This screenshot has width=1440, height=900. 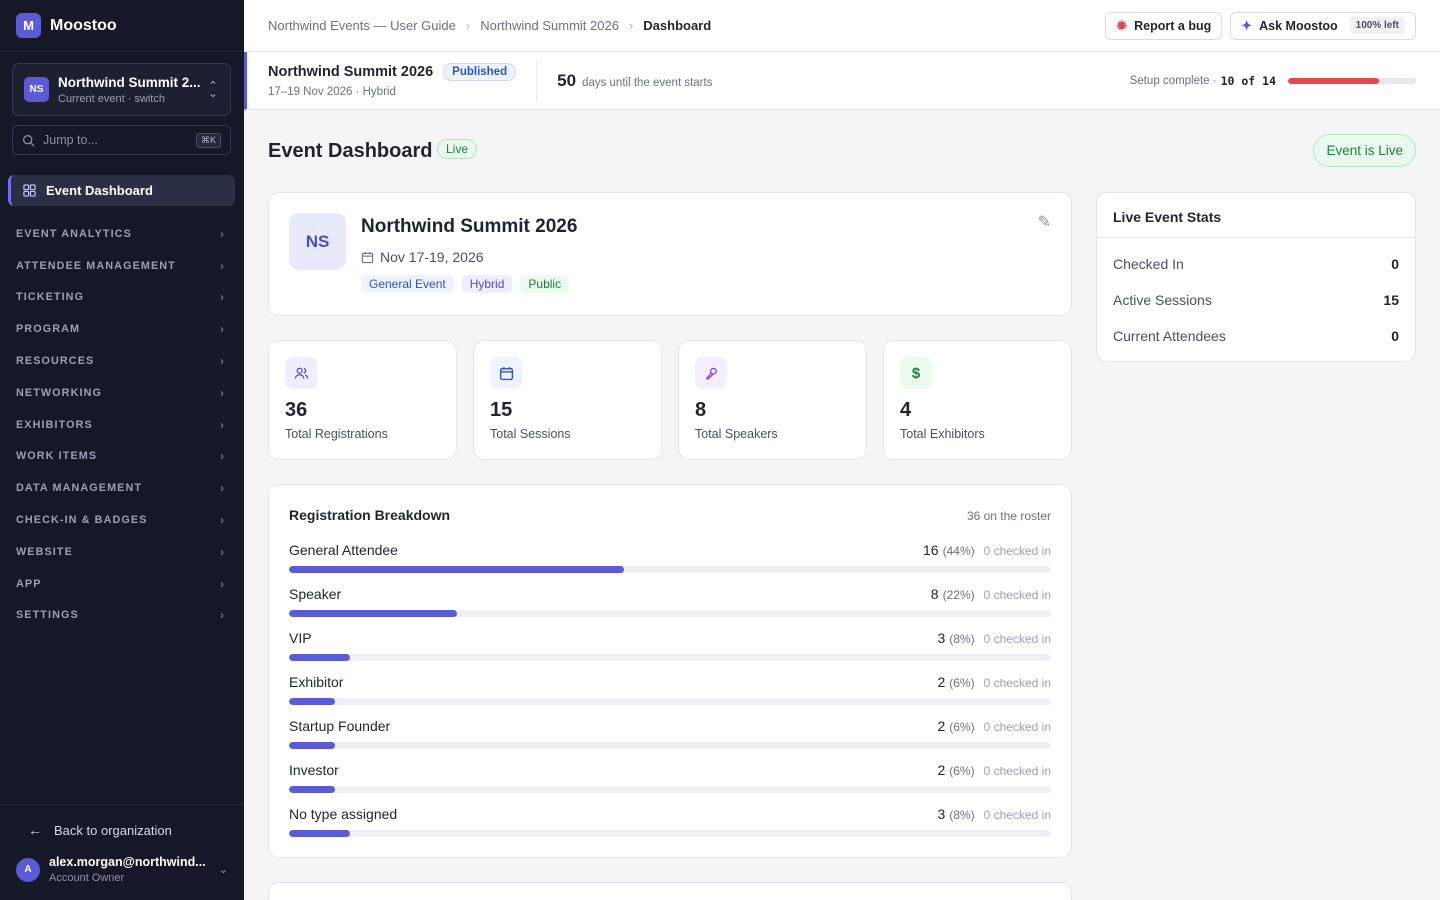 I want to click on stat-card-registrations: 36 Total Registrations, so click(x=362, y=400).